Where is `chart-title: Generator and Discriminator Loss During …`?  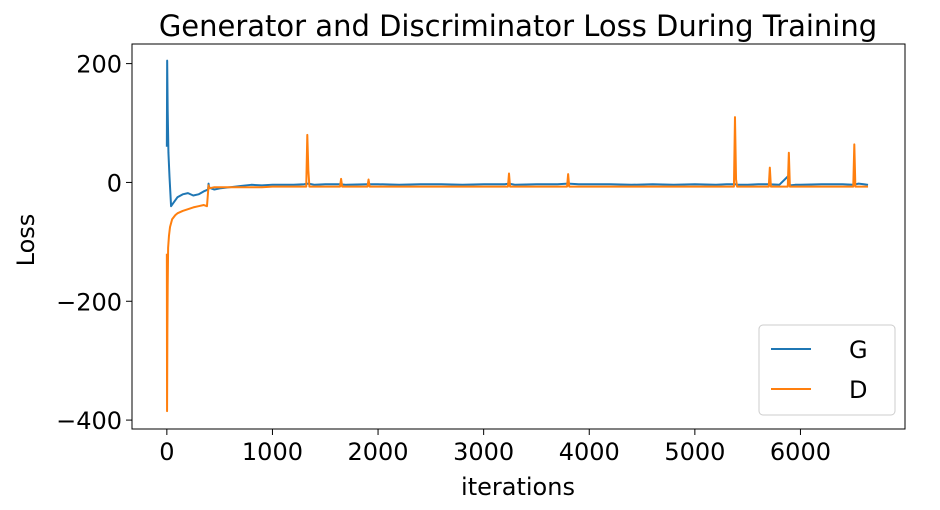
chart-title: Generator and Discriminator Loss During … is located at coordinates (518, 26).